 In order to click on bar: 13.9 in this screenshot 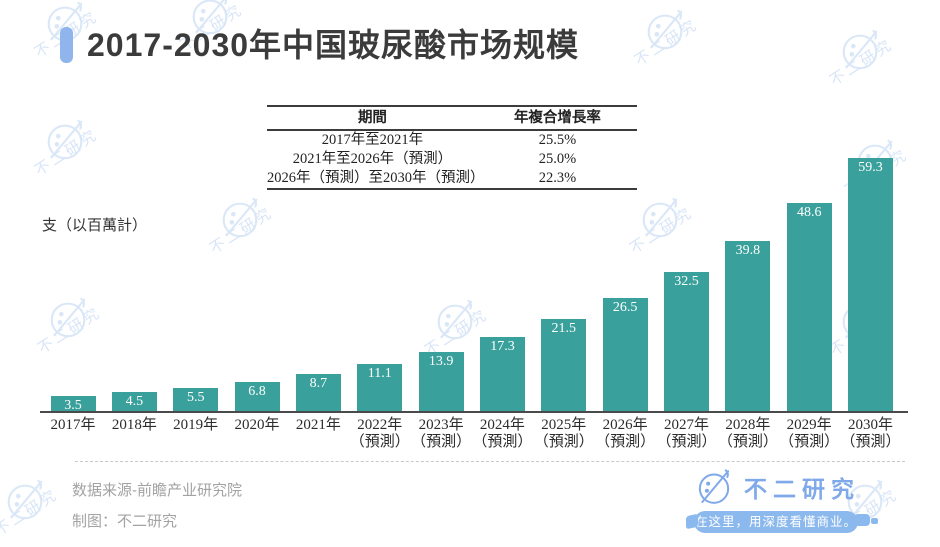, I will do `click(441, 381)`.